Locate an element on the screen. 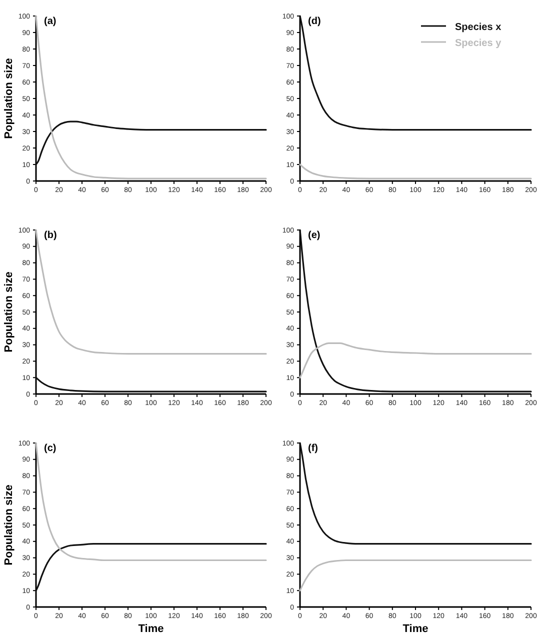 This screenshot has height=634, width=541. chart-title: (c) is located at coordinates (50, 448).